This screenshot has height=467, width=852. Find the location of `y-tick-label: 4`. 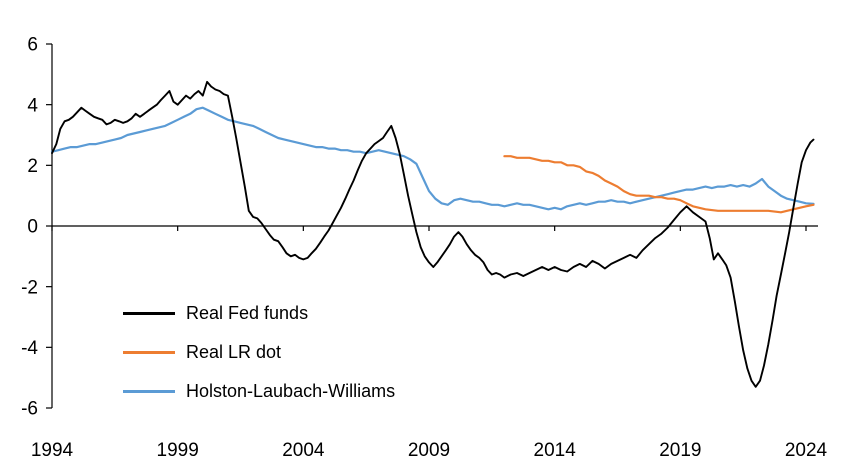

y-tick-label: 4 is located at coordinates (32, 105).